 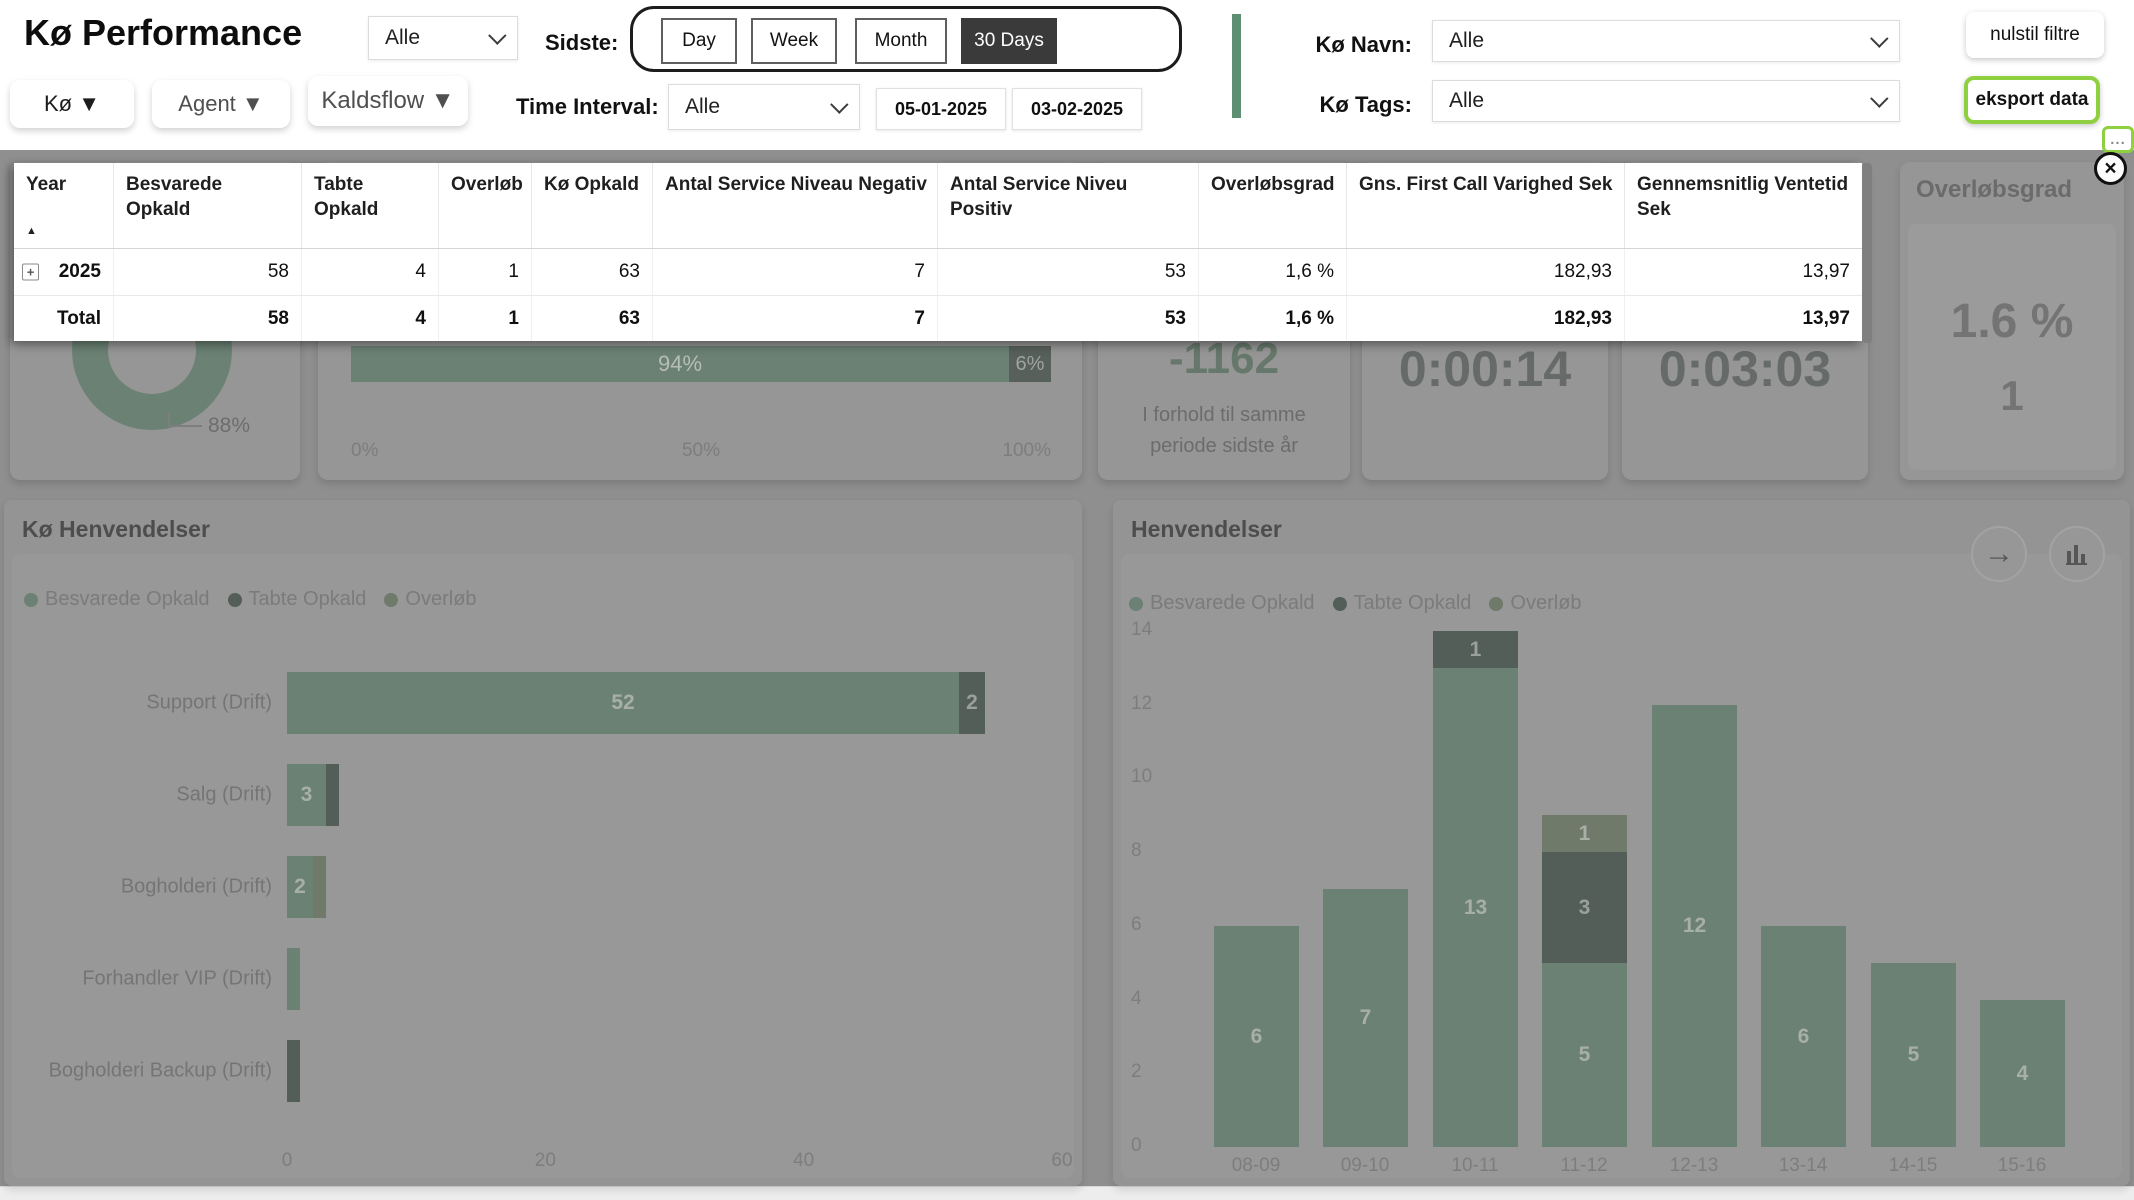 What do you see at coordinates (30, 272) in the screenshot?
I see `expand-icon: +` at bounding box center [30, 272].